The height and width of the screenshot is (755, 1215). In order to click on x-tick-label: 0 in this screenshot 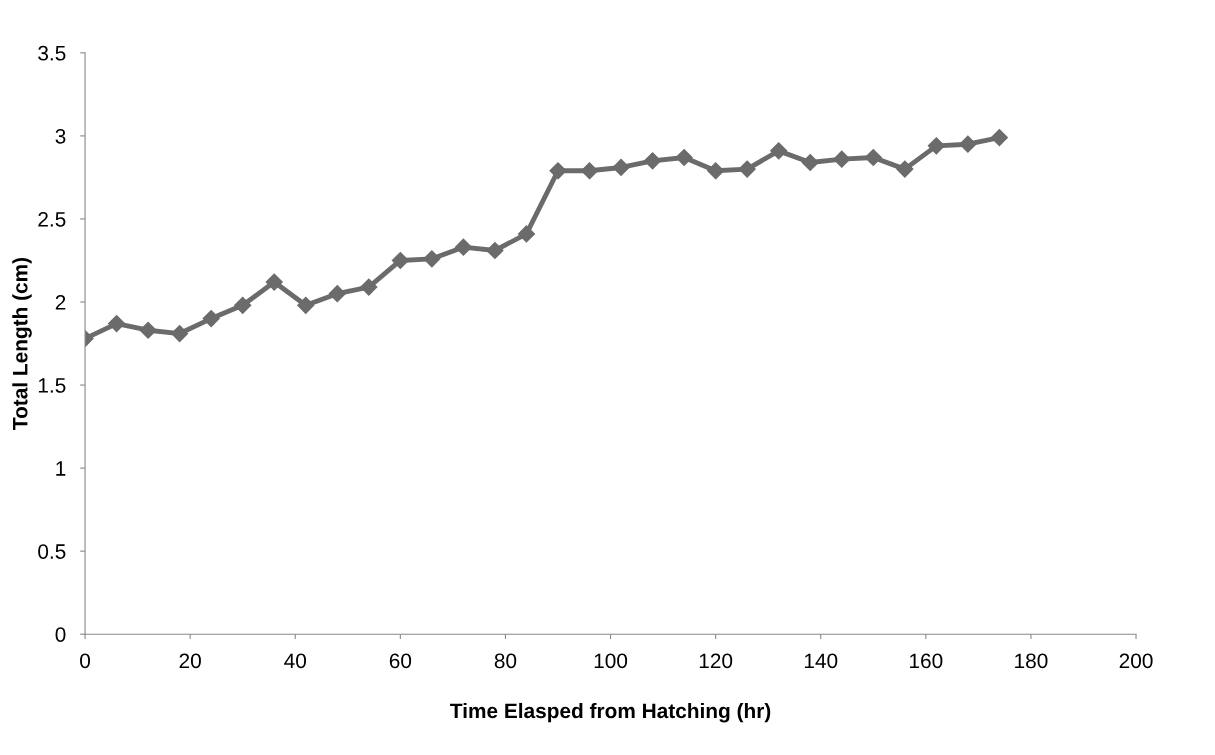, I will do `click(85, 661)`.